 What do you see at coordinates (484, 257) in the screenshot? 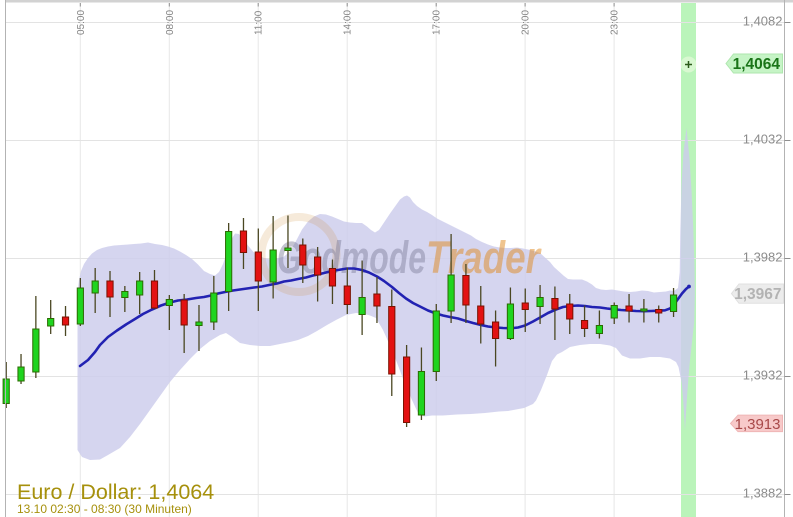
I see `svg-text: Trader` at bounding box center [484, 257].